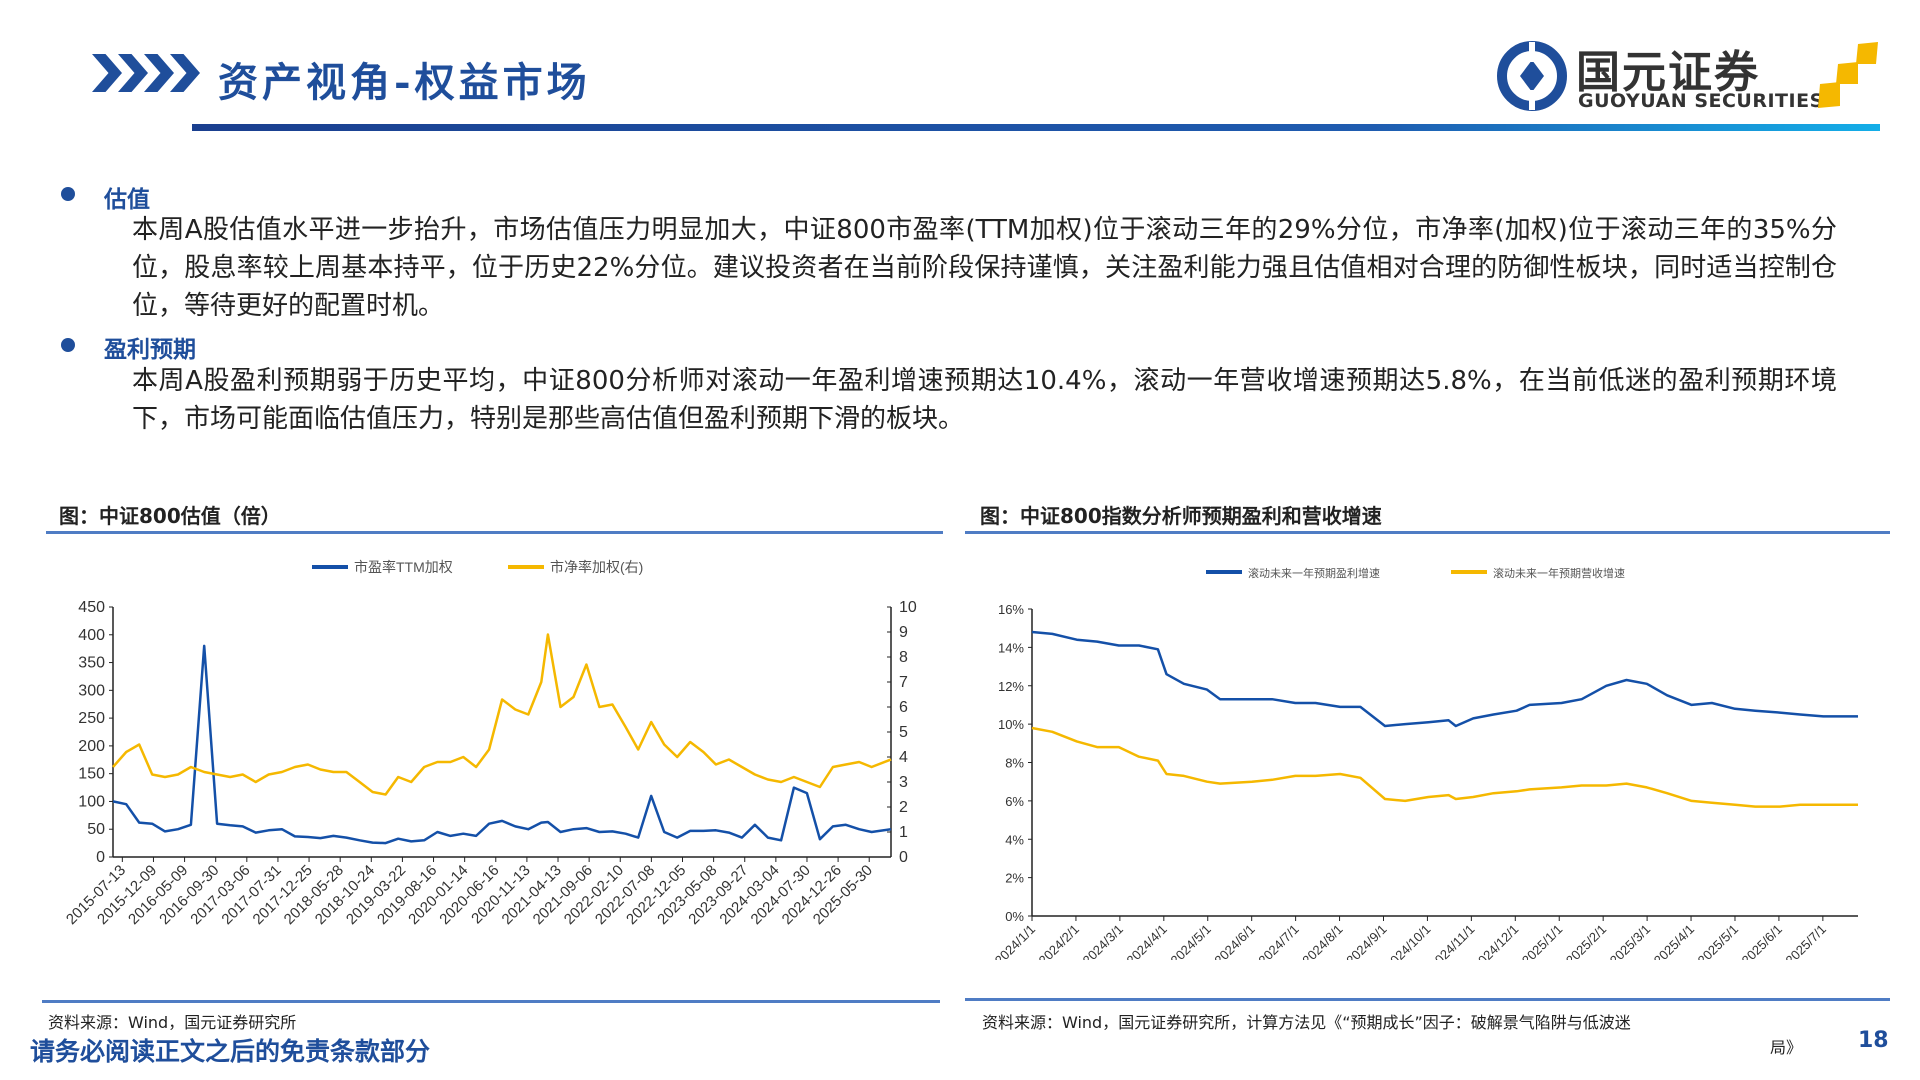 The width and height of the screenshot is (1920, 1080). I want to click on legend-label: 滚动未来一年预期营收增速, so click(1559, 573).